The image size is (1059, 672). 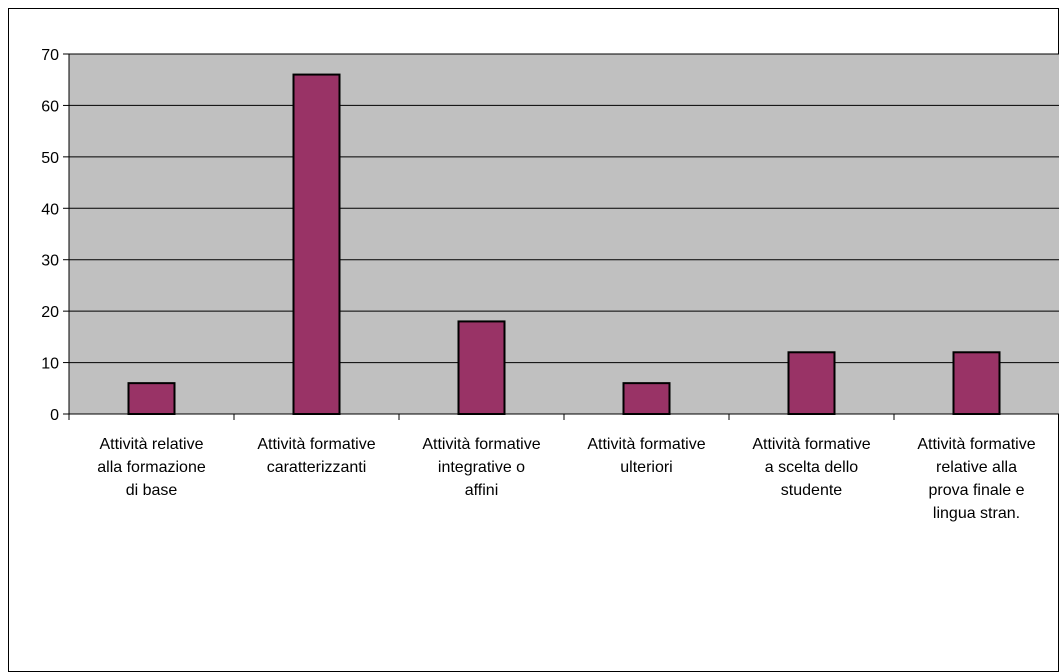 I want to click on category-label-4: Attività formative a scelta dello studente, so click(x=811, y=467).